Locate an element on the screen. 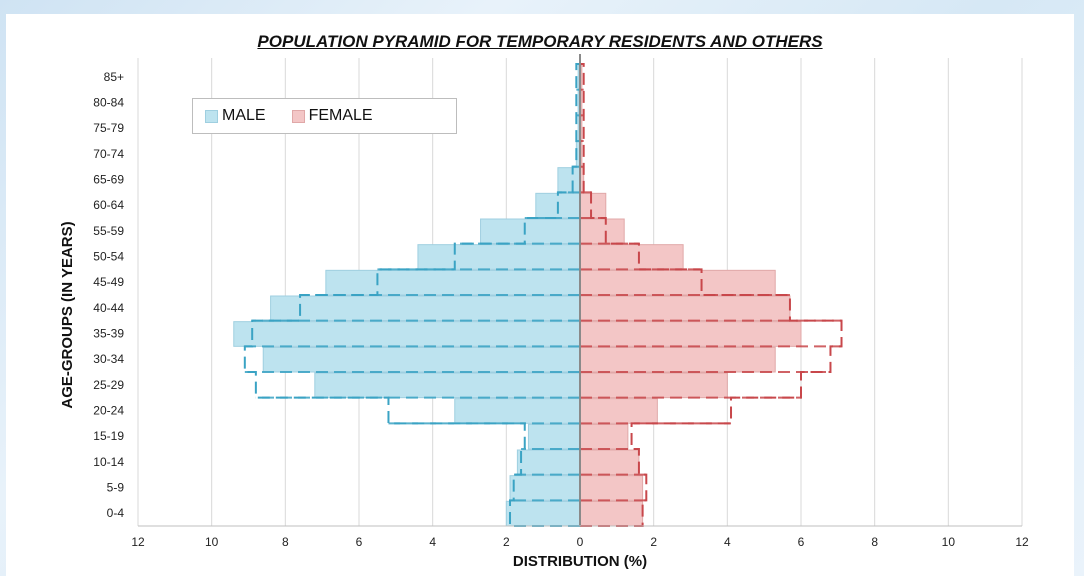  y-tick-label: 5-9 is located at coordinates (116, 488).